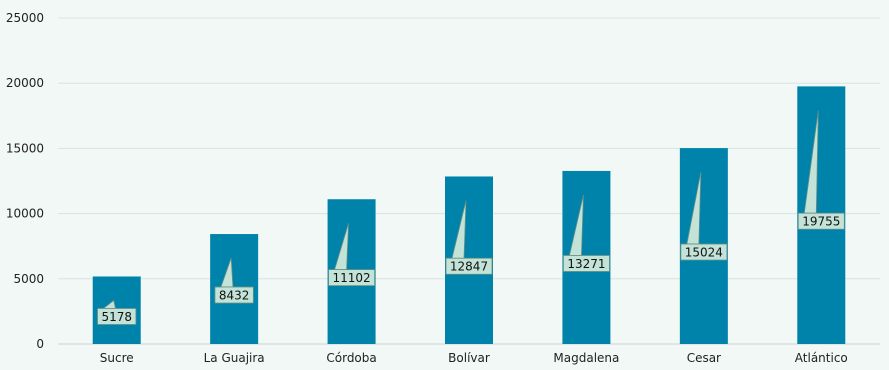 The height and width of the screenshot is (370, 889). I want to click on x-tick-label: Magdalena, so click(586, 358).